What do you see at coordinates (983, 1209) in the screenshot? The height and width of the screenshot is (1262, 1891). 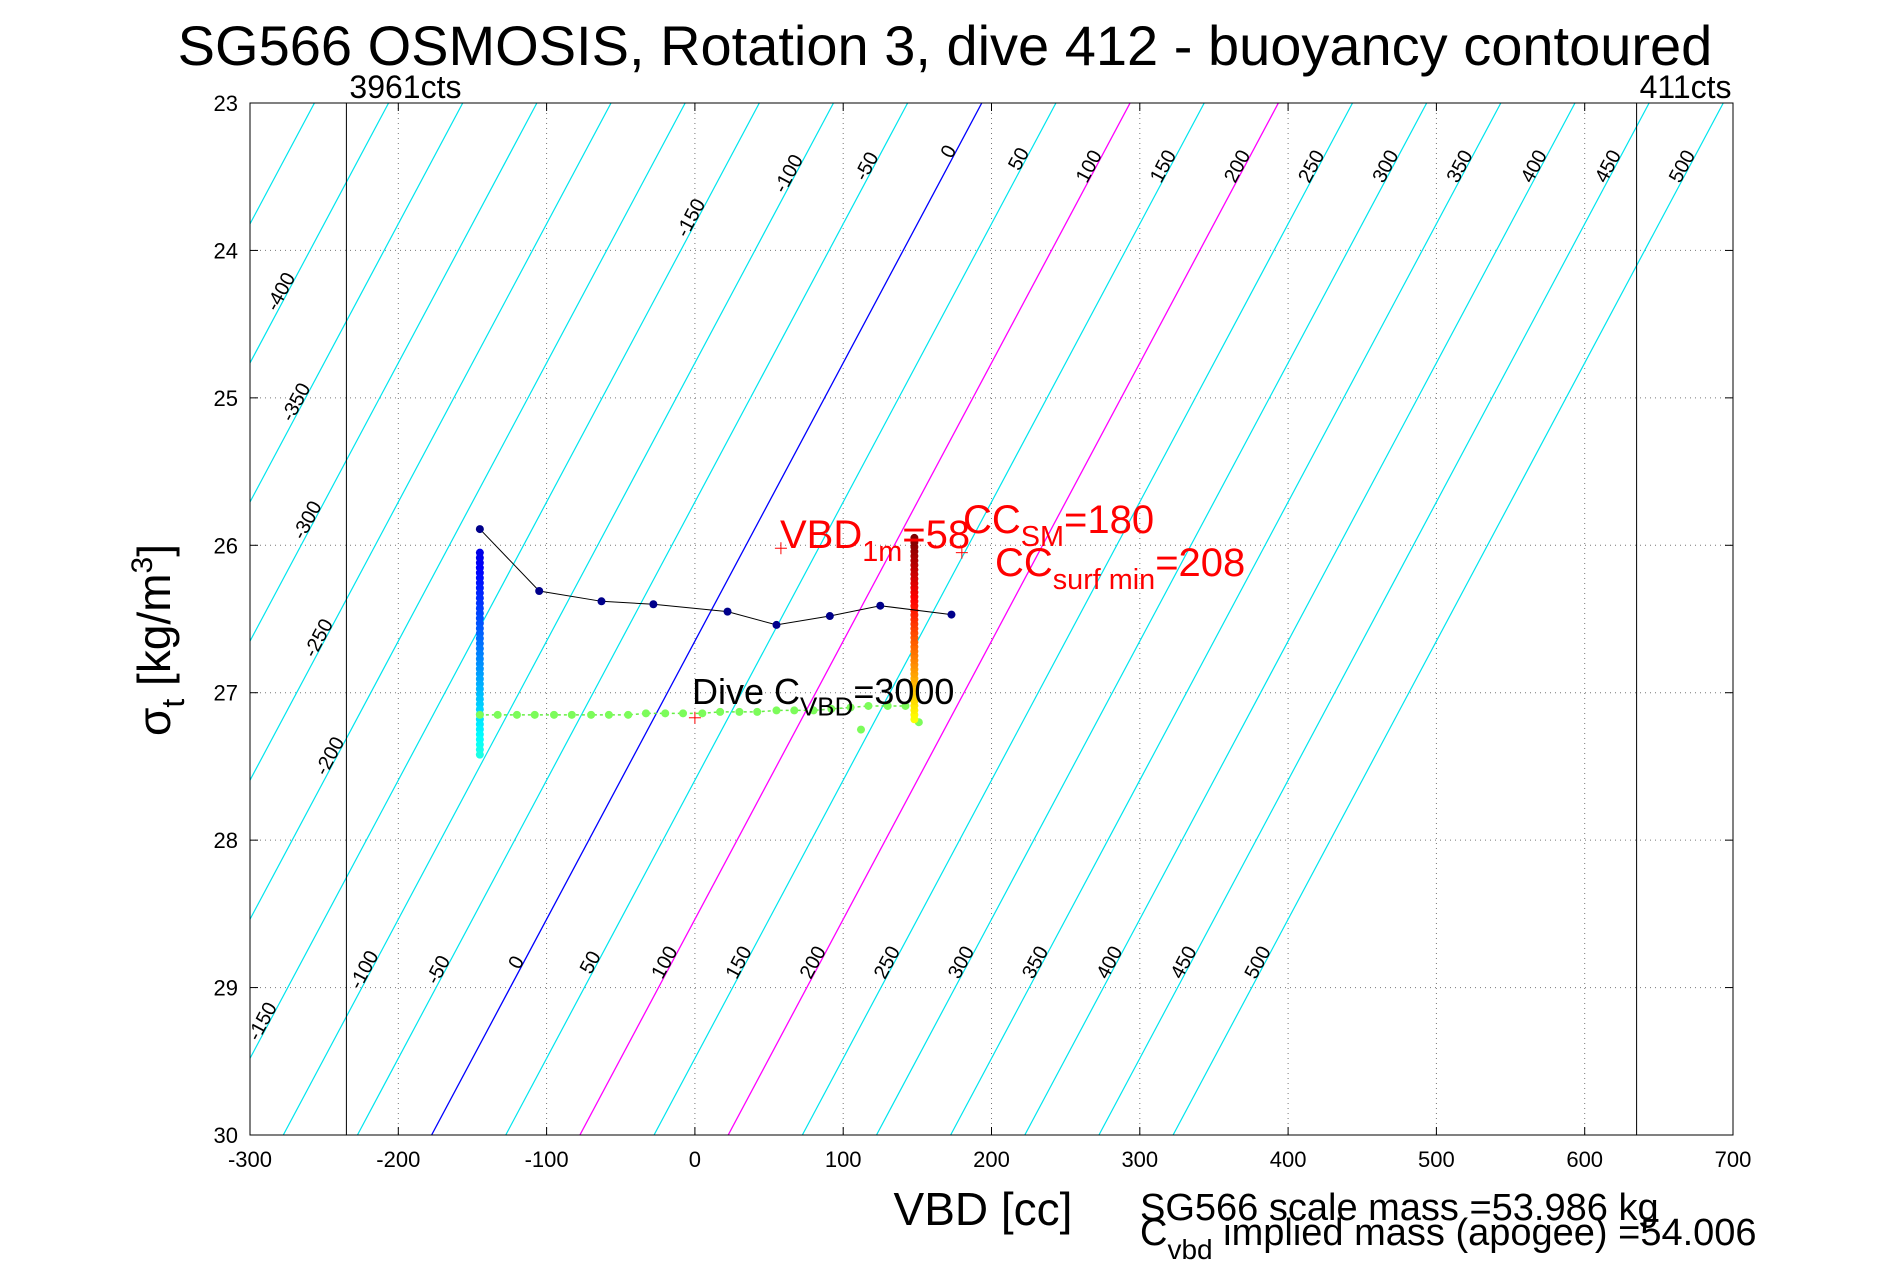 I see `x-axis-label: VBD [cc]` at bounding box center [983, 1209].